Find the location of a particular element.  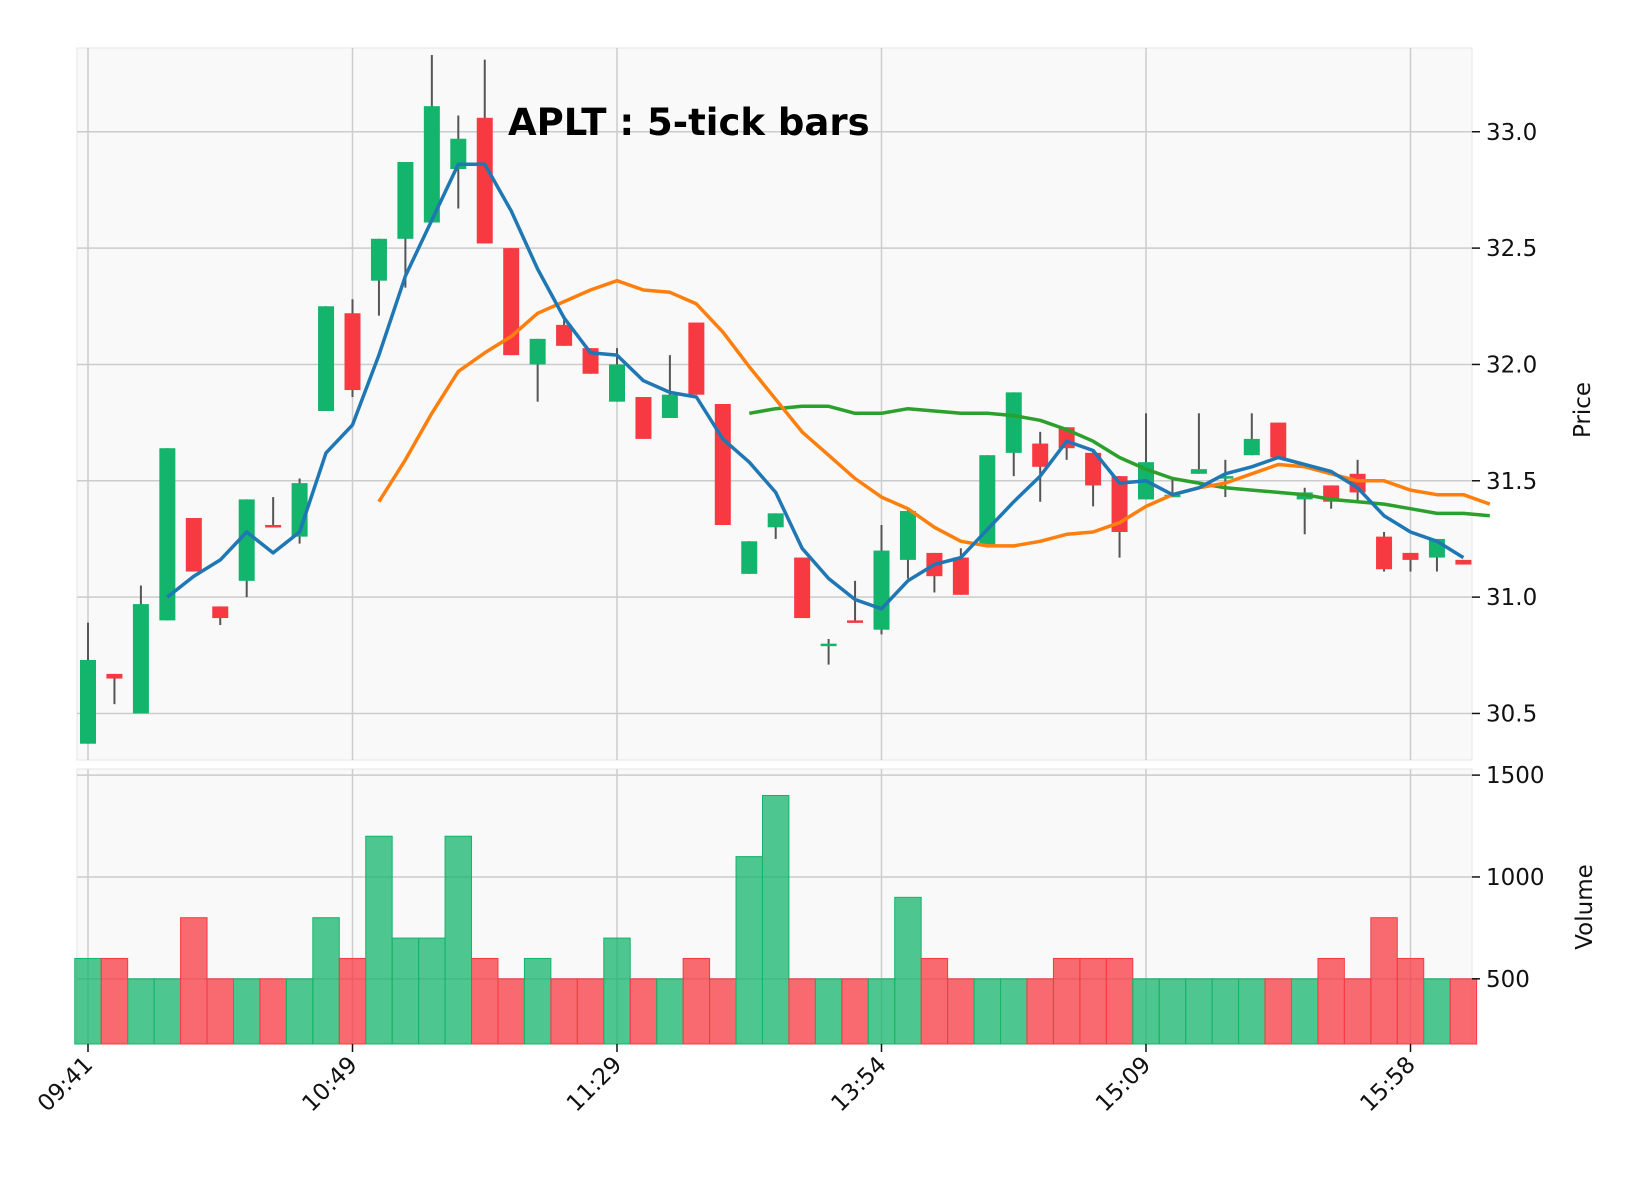

time-tick-label: 13:54 is located at coordinates (858, 1084).